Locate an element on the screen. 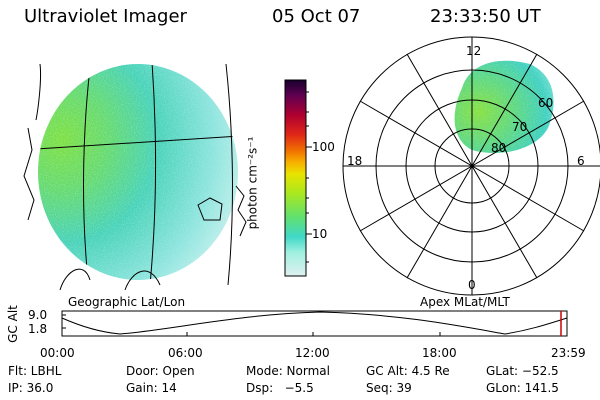  mlat-label-80: 80 is located at coordinates (499, 148).